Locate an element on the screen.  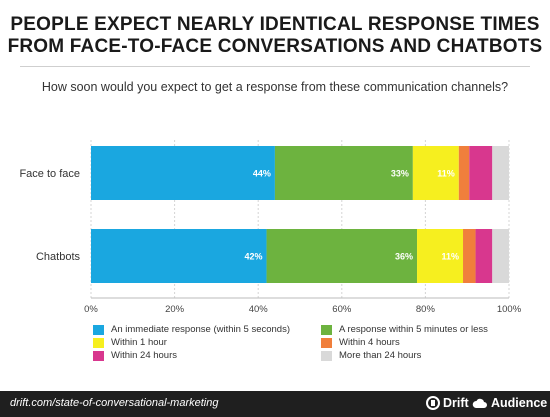
legend-item: More than 24 hours is located at coordinates (371, 355).